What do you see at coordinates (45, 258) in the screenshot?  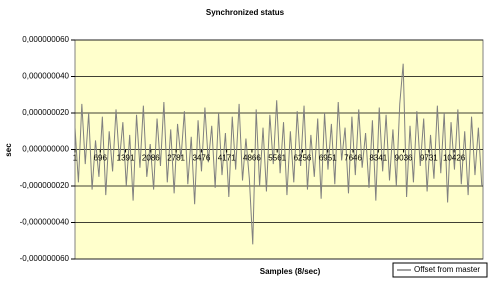 I see `y-tick-label: -0,000000060` at bounding box center [45, 258].